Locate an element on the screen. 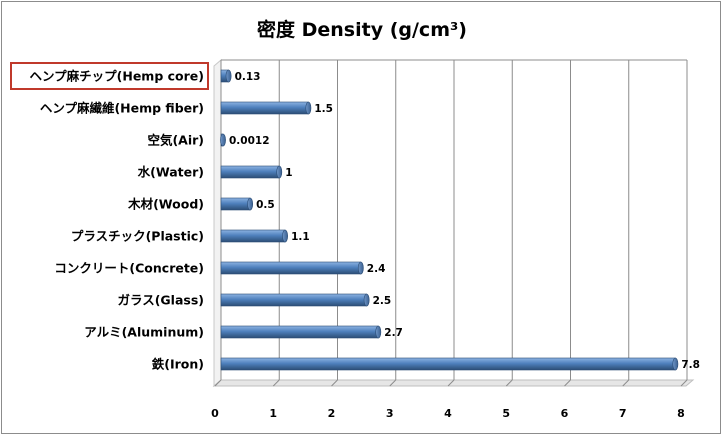 This screenshot has width=724, height=437. category-label: 鉄(Iron) is located at coordinates (178, 364).